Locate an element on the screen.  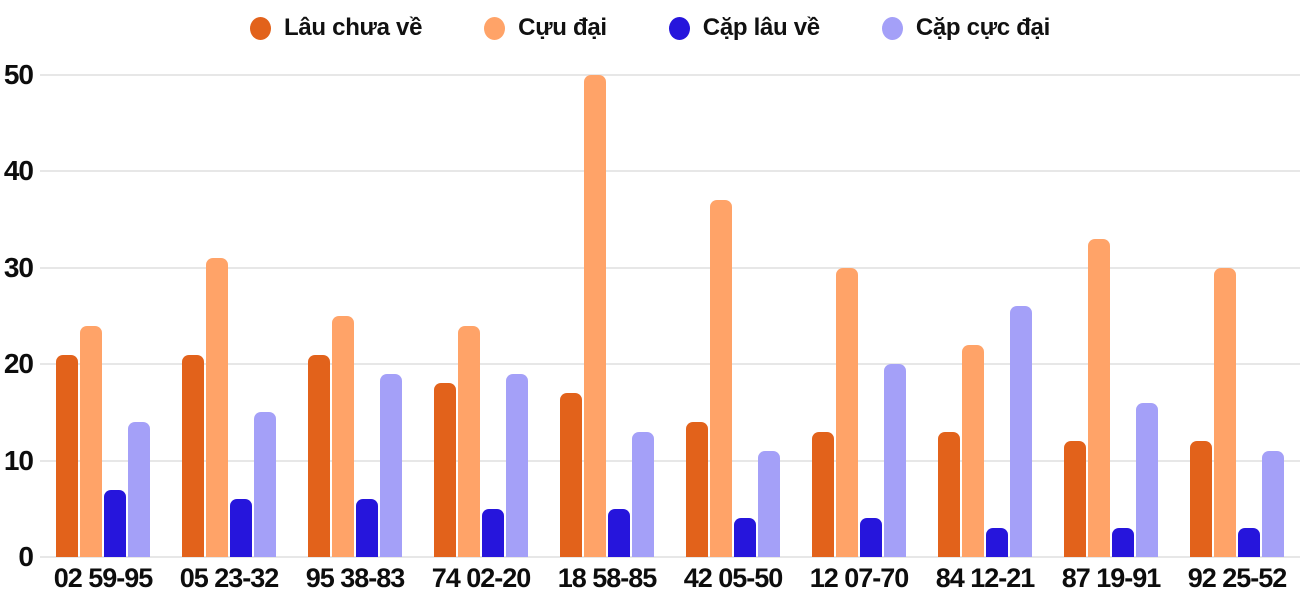
bar-series1-group1 is located at coordinates (216, 407).